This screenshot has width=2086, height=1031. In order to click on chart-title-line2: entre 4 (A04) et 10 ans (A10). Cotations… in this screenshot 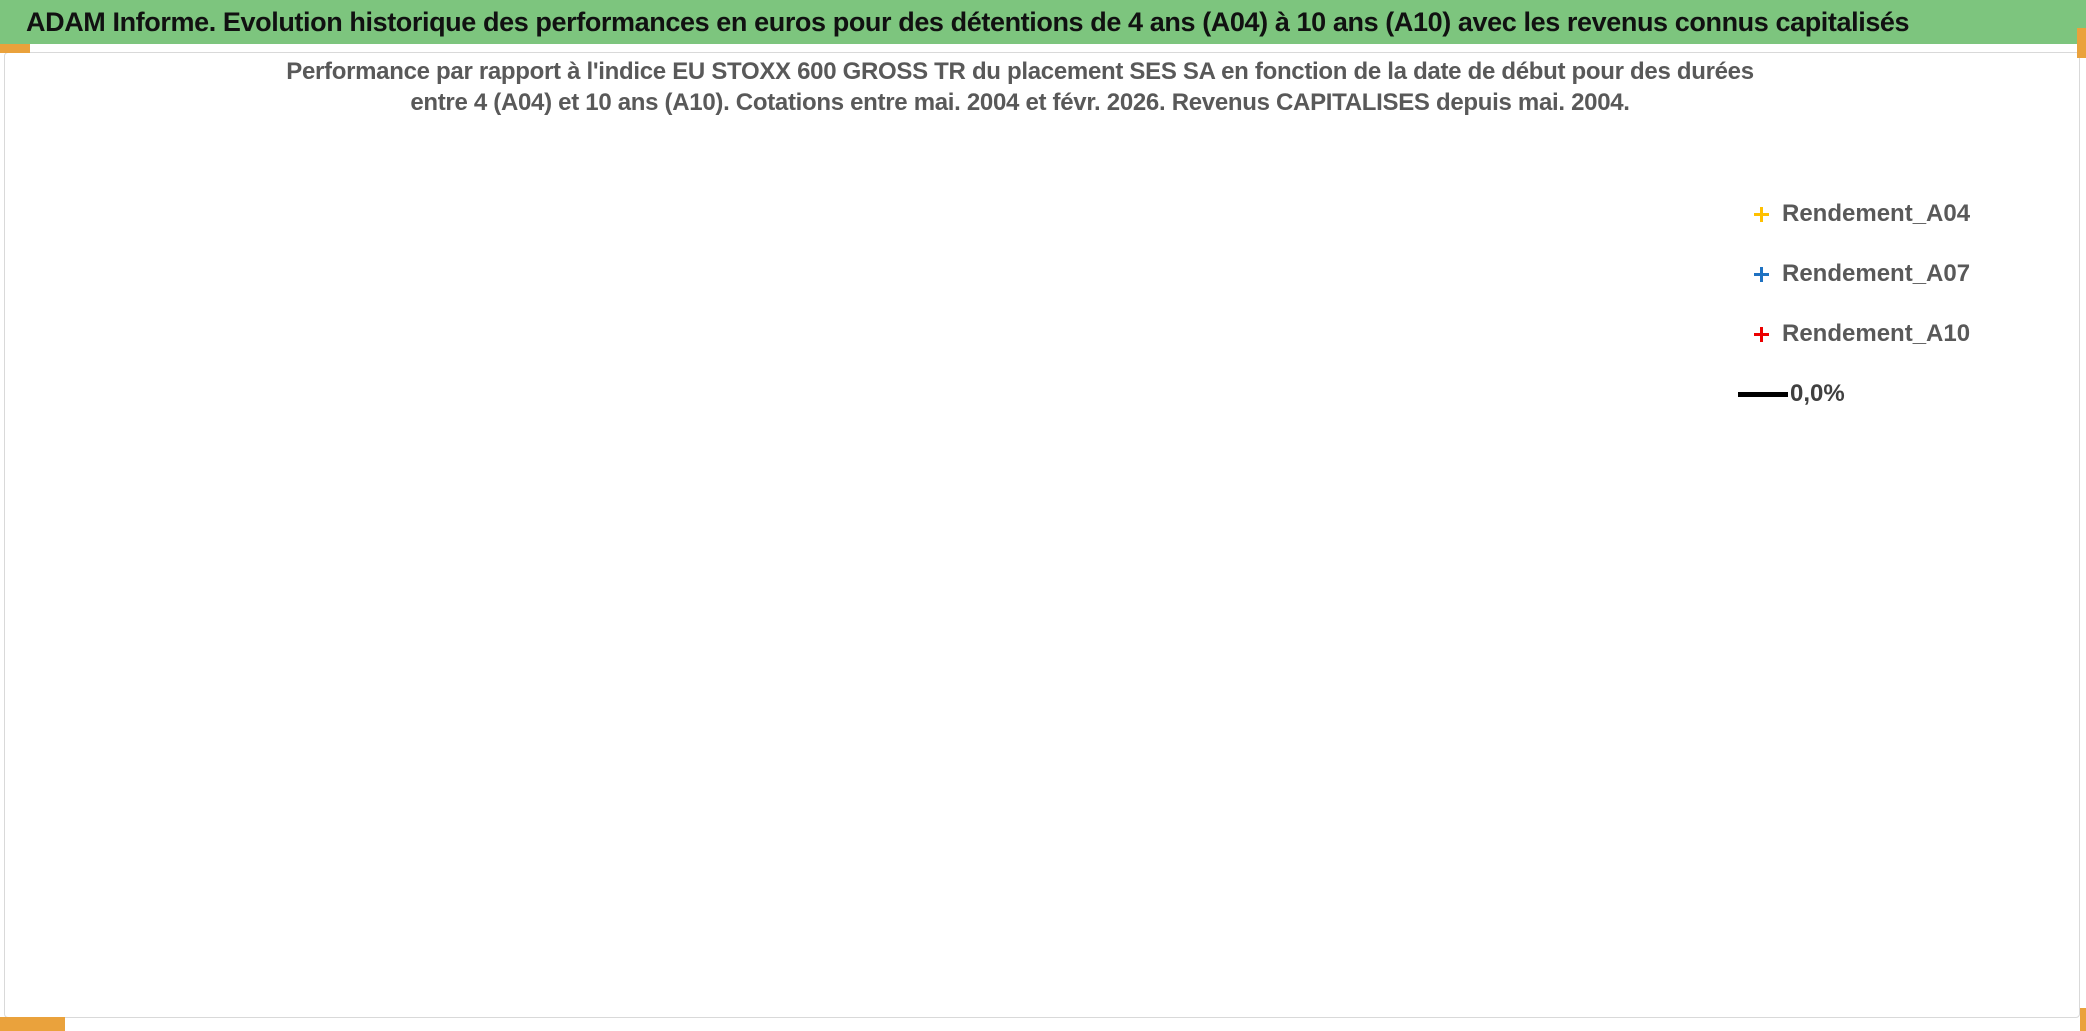, I will do `click(1020, 102)`.